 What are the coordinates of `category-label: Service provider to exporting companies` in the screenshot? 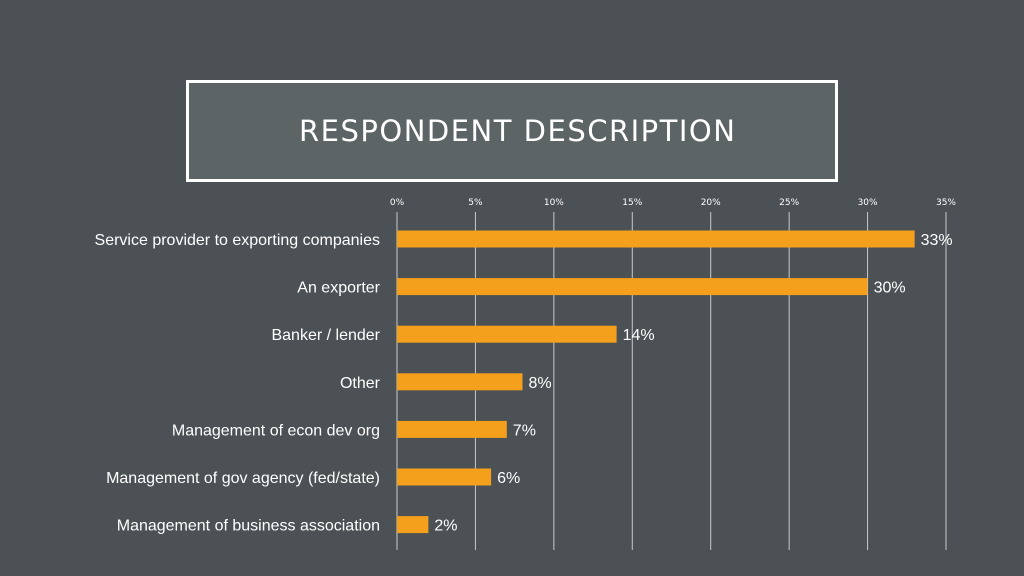 It's located at (237, 240).